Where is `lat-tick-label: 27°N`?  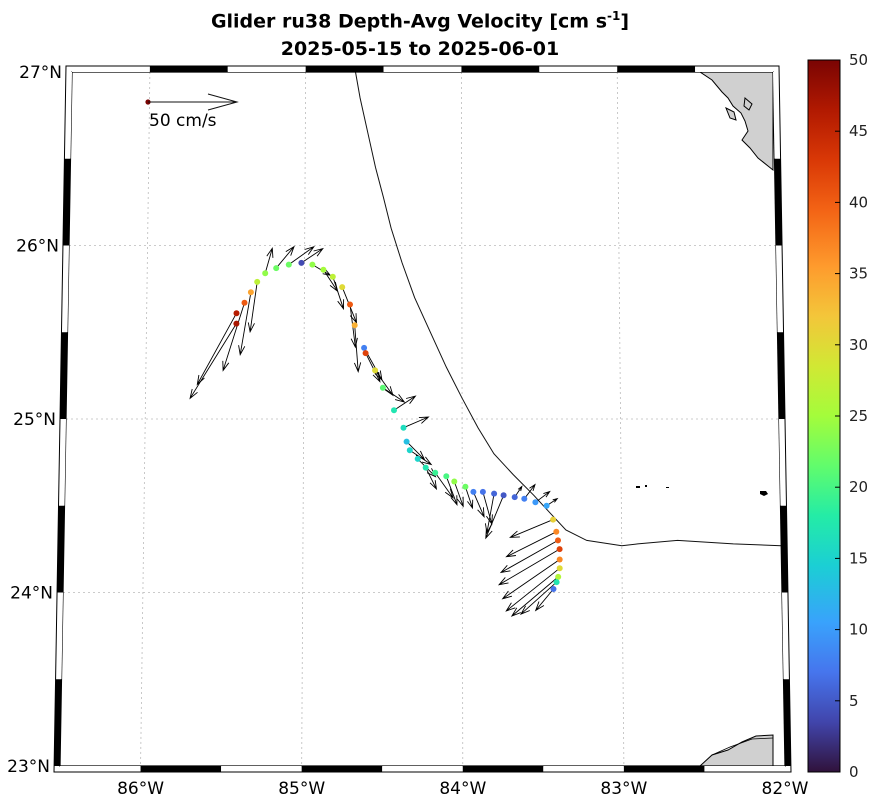
lat-tick-label: 27°N is located at coordinates (40, 73).